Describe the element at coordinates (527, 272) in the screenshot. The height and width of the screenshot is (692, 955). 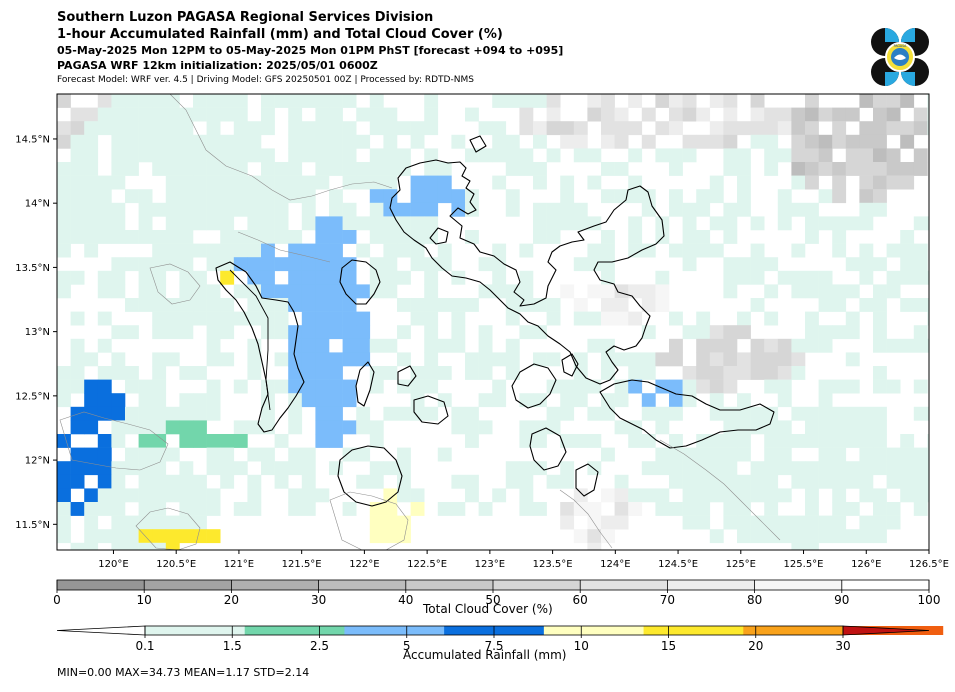
I see `luzon-coastline` at that location.